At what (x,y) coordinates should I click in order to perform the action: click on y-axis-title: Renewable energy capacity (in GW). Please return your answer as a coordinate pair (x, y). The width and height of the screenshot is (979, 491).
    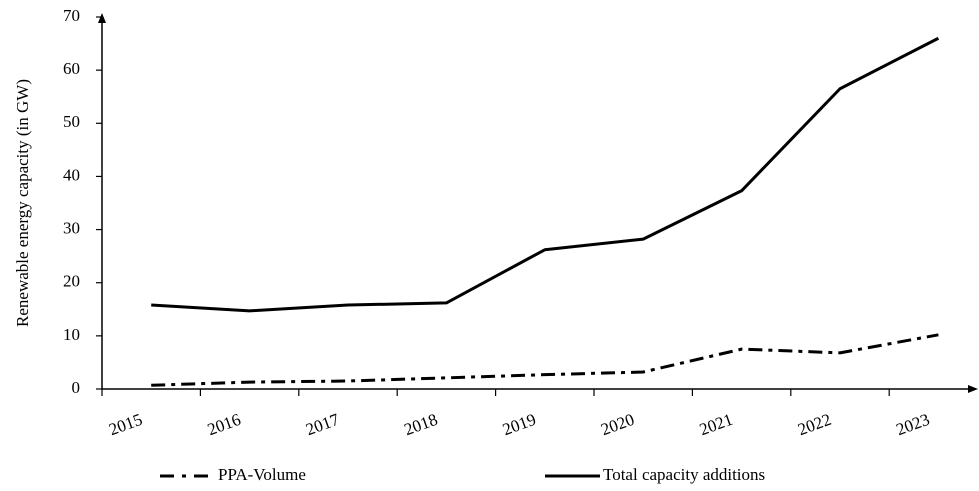
    Looking at the image, I should click on (22, 203).